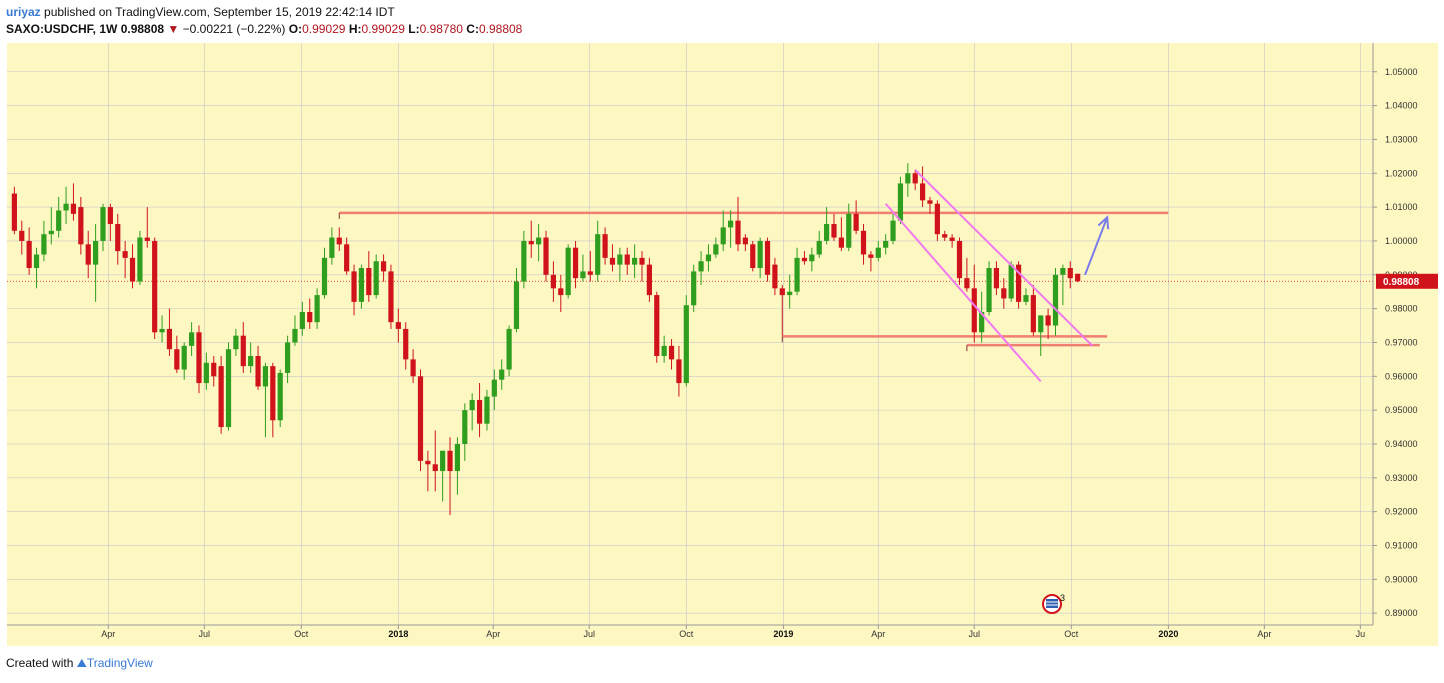 This screenshot has height=683, width=1444. Describe the element at coordinates (441, 29) in the screenshot. I see `low-value: 0.98780` at that location.